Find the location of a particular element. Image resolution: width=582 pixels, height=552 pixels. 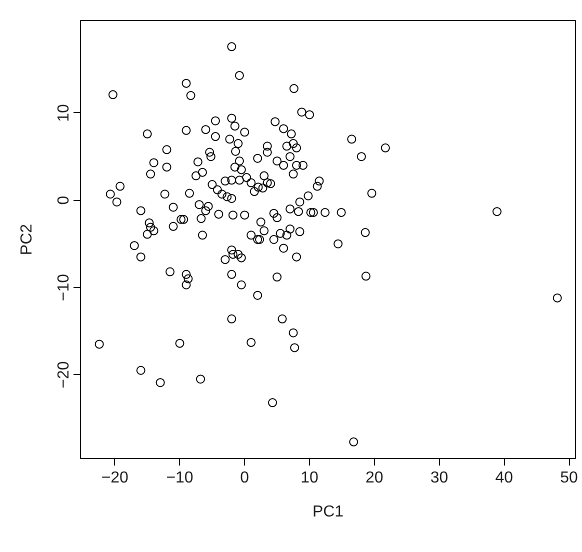

x-tick-label: 0 is located at coordinates (245, 478).